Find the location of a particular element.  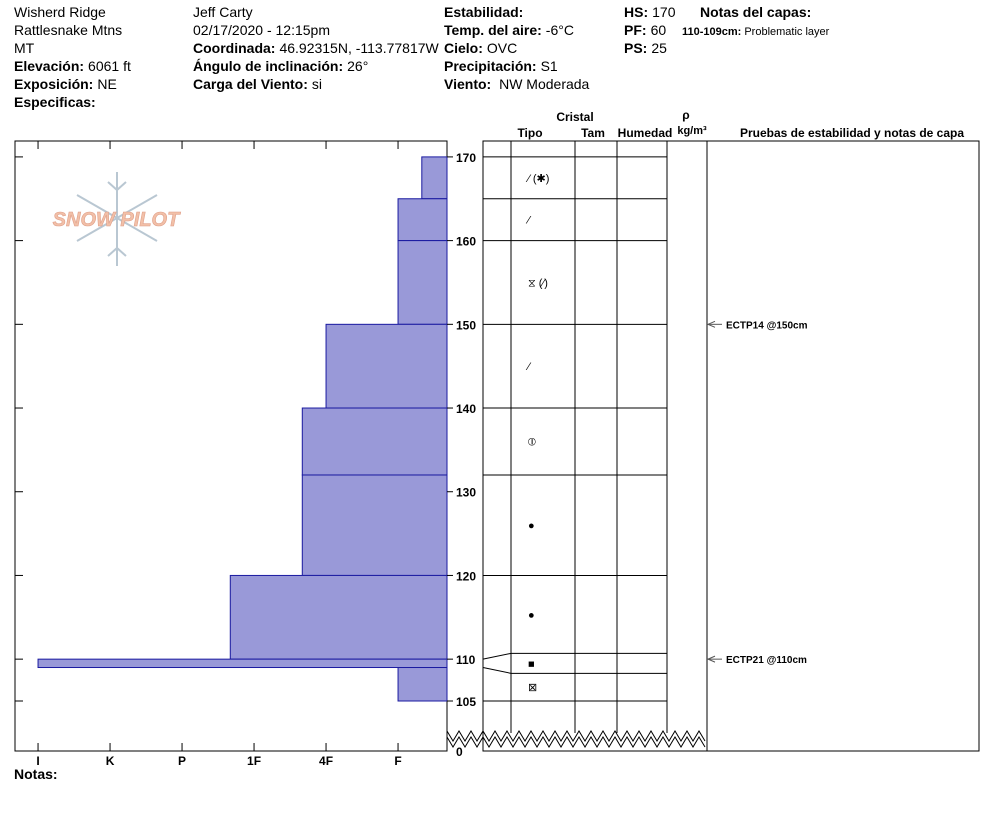

header-field: MT is located at coordinates (24, 48).